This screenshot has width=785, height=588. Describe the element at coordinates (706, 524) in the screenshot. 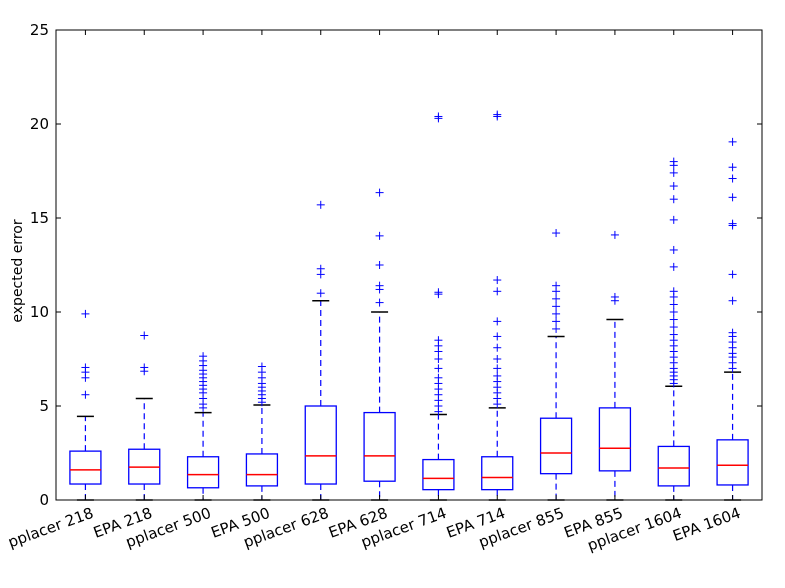

I see `x-tick-label: EPA 1604` at that location.